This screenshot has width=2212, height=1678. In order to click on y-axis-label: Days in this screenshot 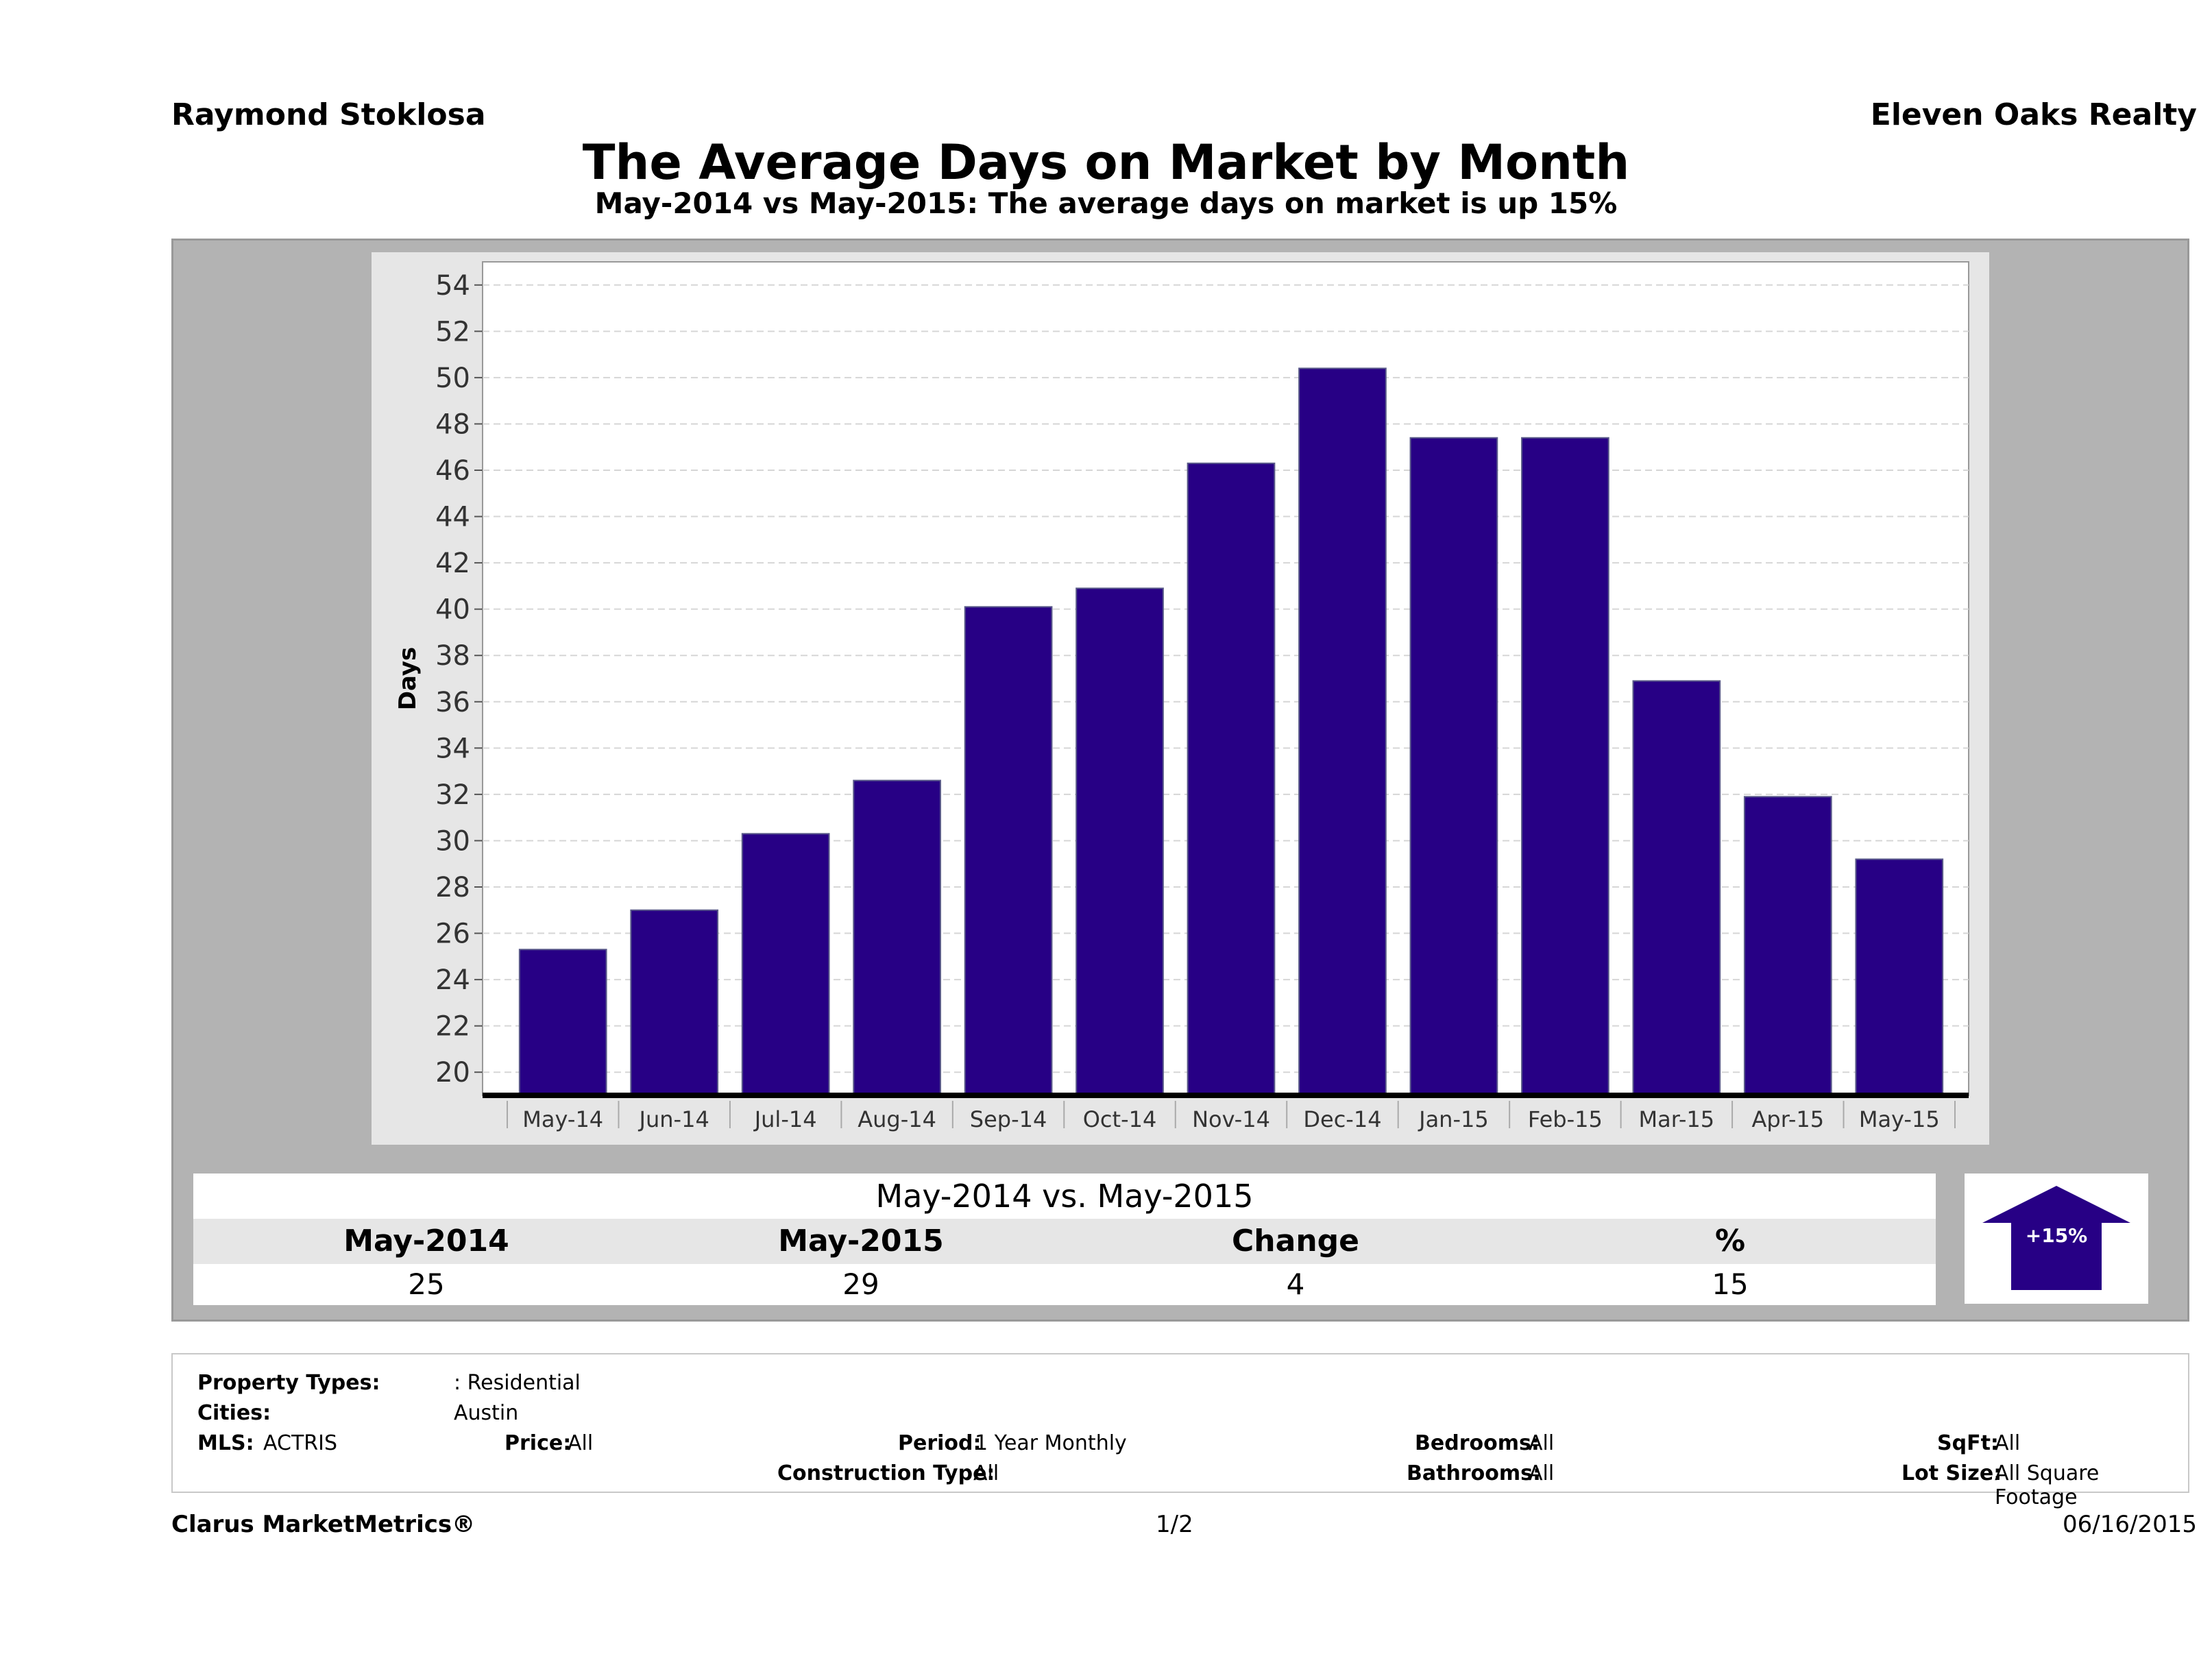, I will do `click(408, 679)`.